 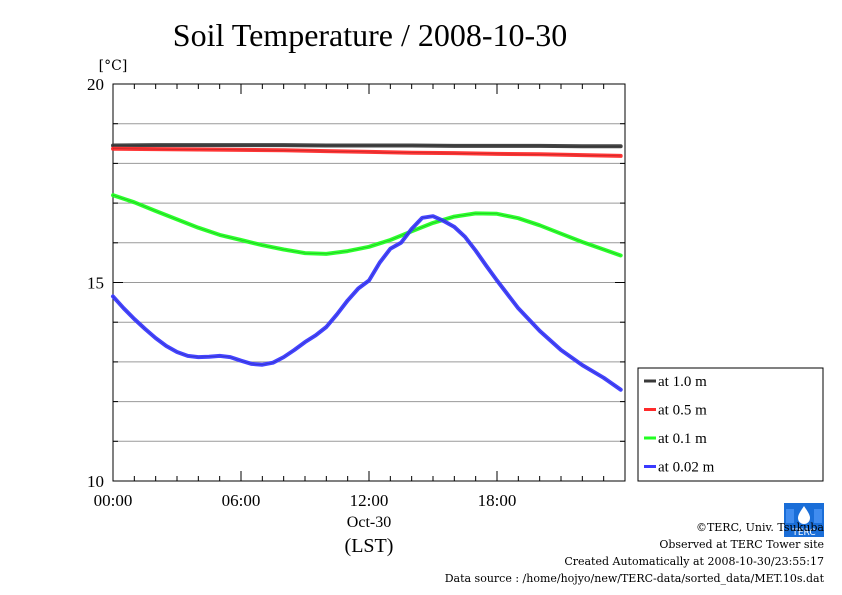 I want to click on x-tick-label: 06:00, so click(x=241, y=500).